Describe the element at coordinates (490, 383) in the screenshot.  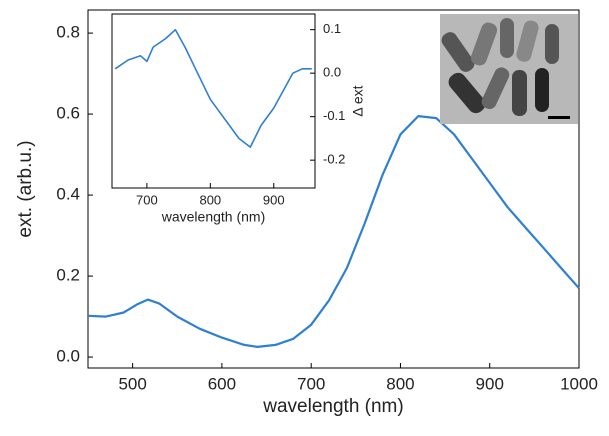
I see `main-x-tick-label: 900` at that location.